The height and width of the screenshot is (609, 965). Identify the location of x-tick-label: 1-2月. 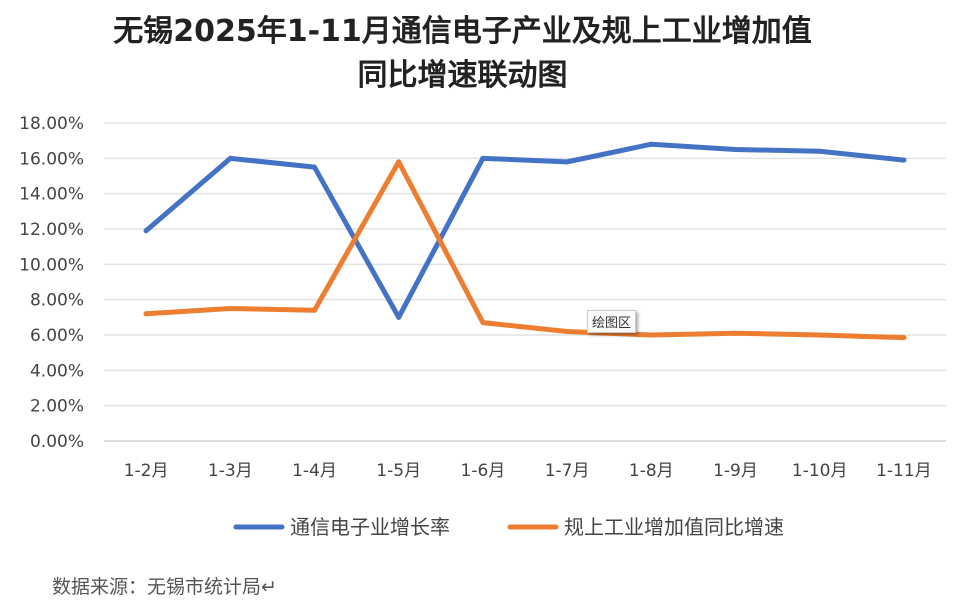
(146, 471).